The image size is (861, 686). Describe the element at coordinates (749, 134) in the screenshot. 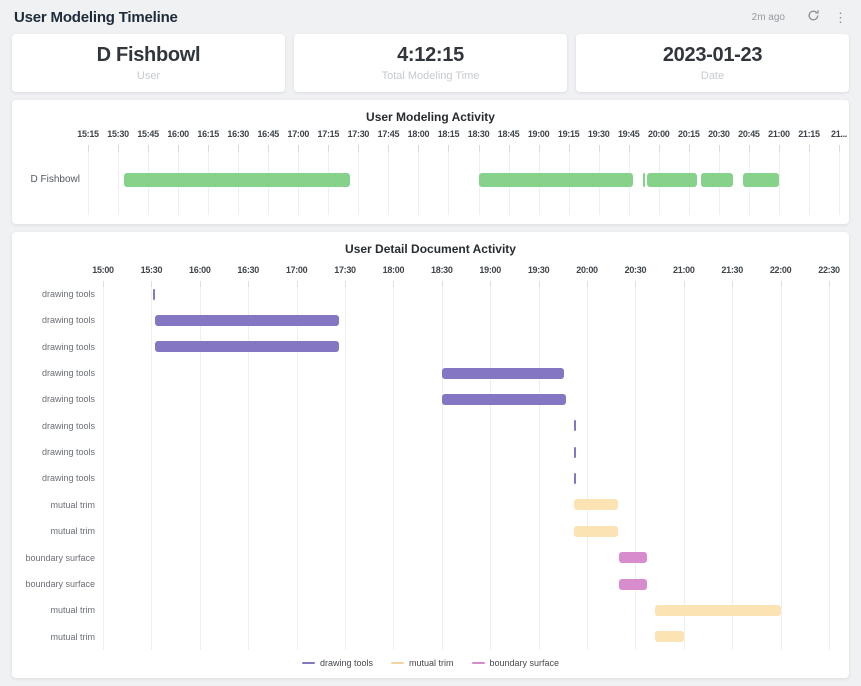

I see `axis-tick-label: 20:45` at that location.